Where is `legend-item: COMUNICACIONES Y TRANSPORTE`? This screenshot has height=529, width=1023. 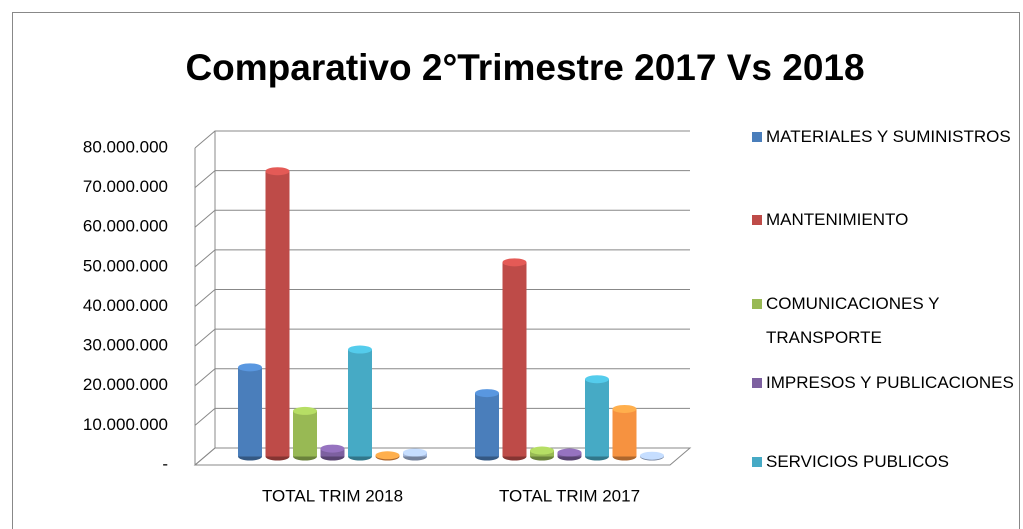
legend-item: COMUNICACIONES Y TRANSPORTE is located at coordinates (887, 321).